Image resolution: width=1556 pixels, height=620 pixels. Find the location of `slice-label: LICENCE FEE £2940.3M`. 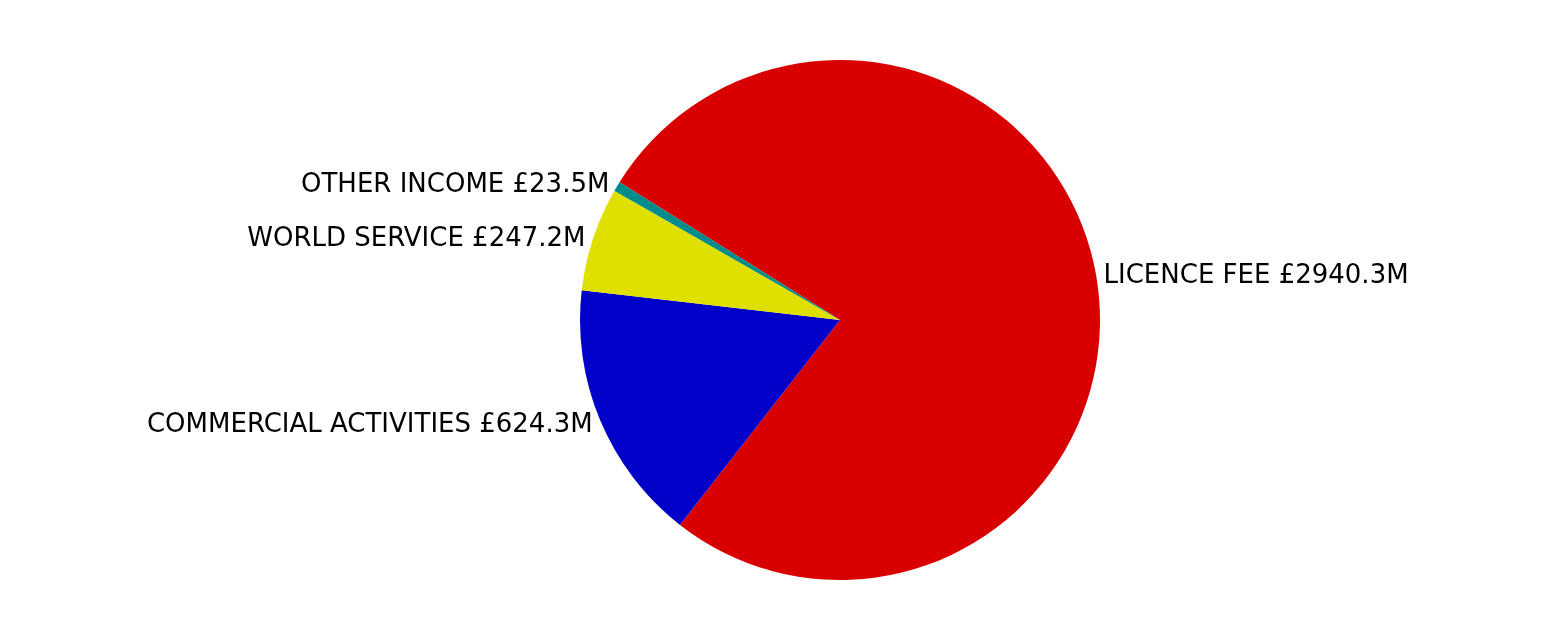

slice-label: LICENCE FEE £2940.3M is located at coordinates (1256, 274).